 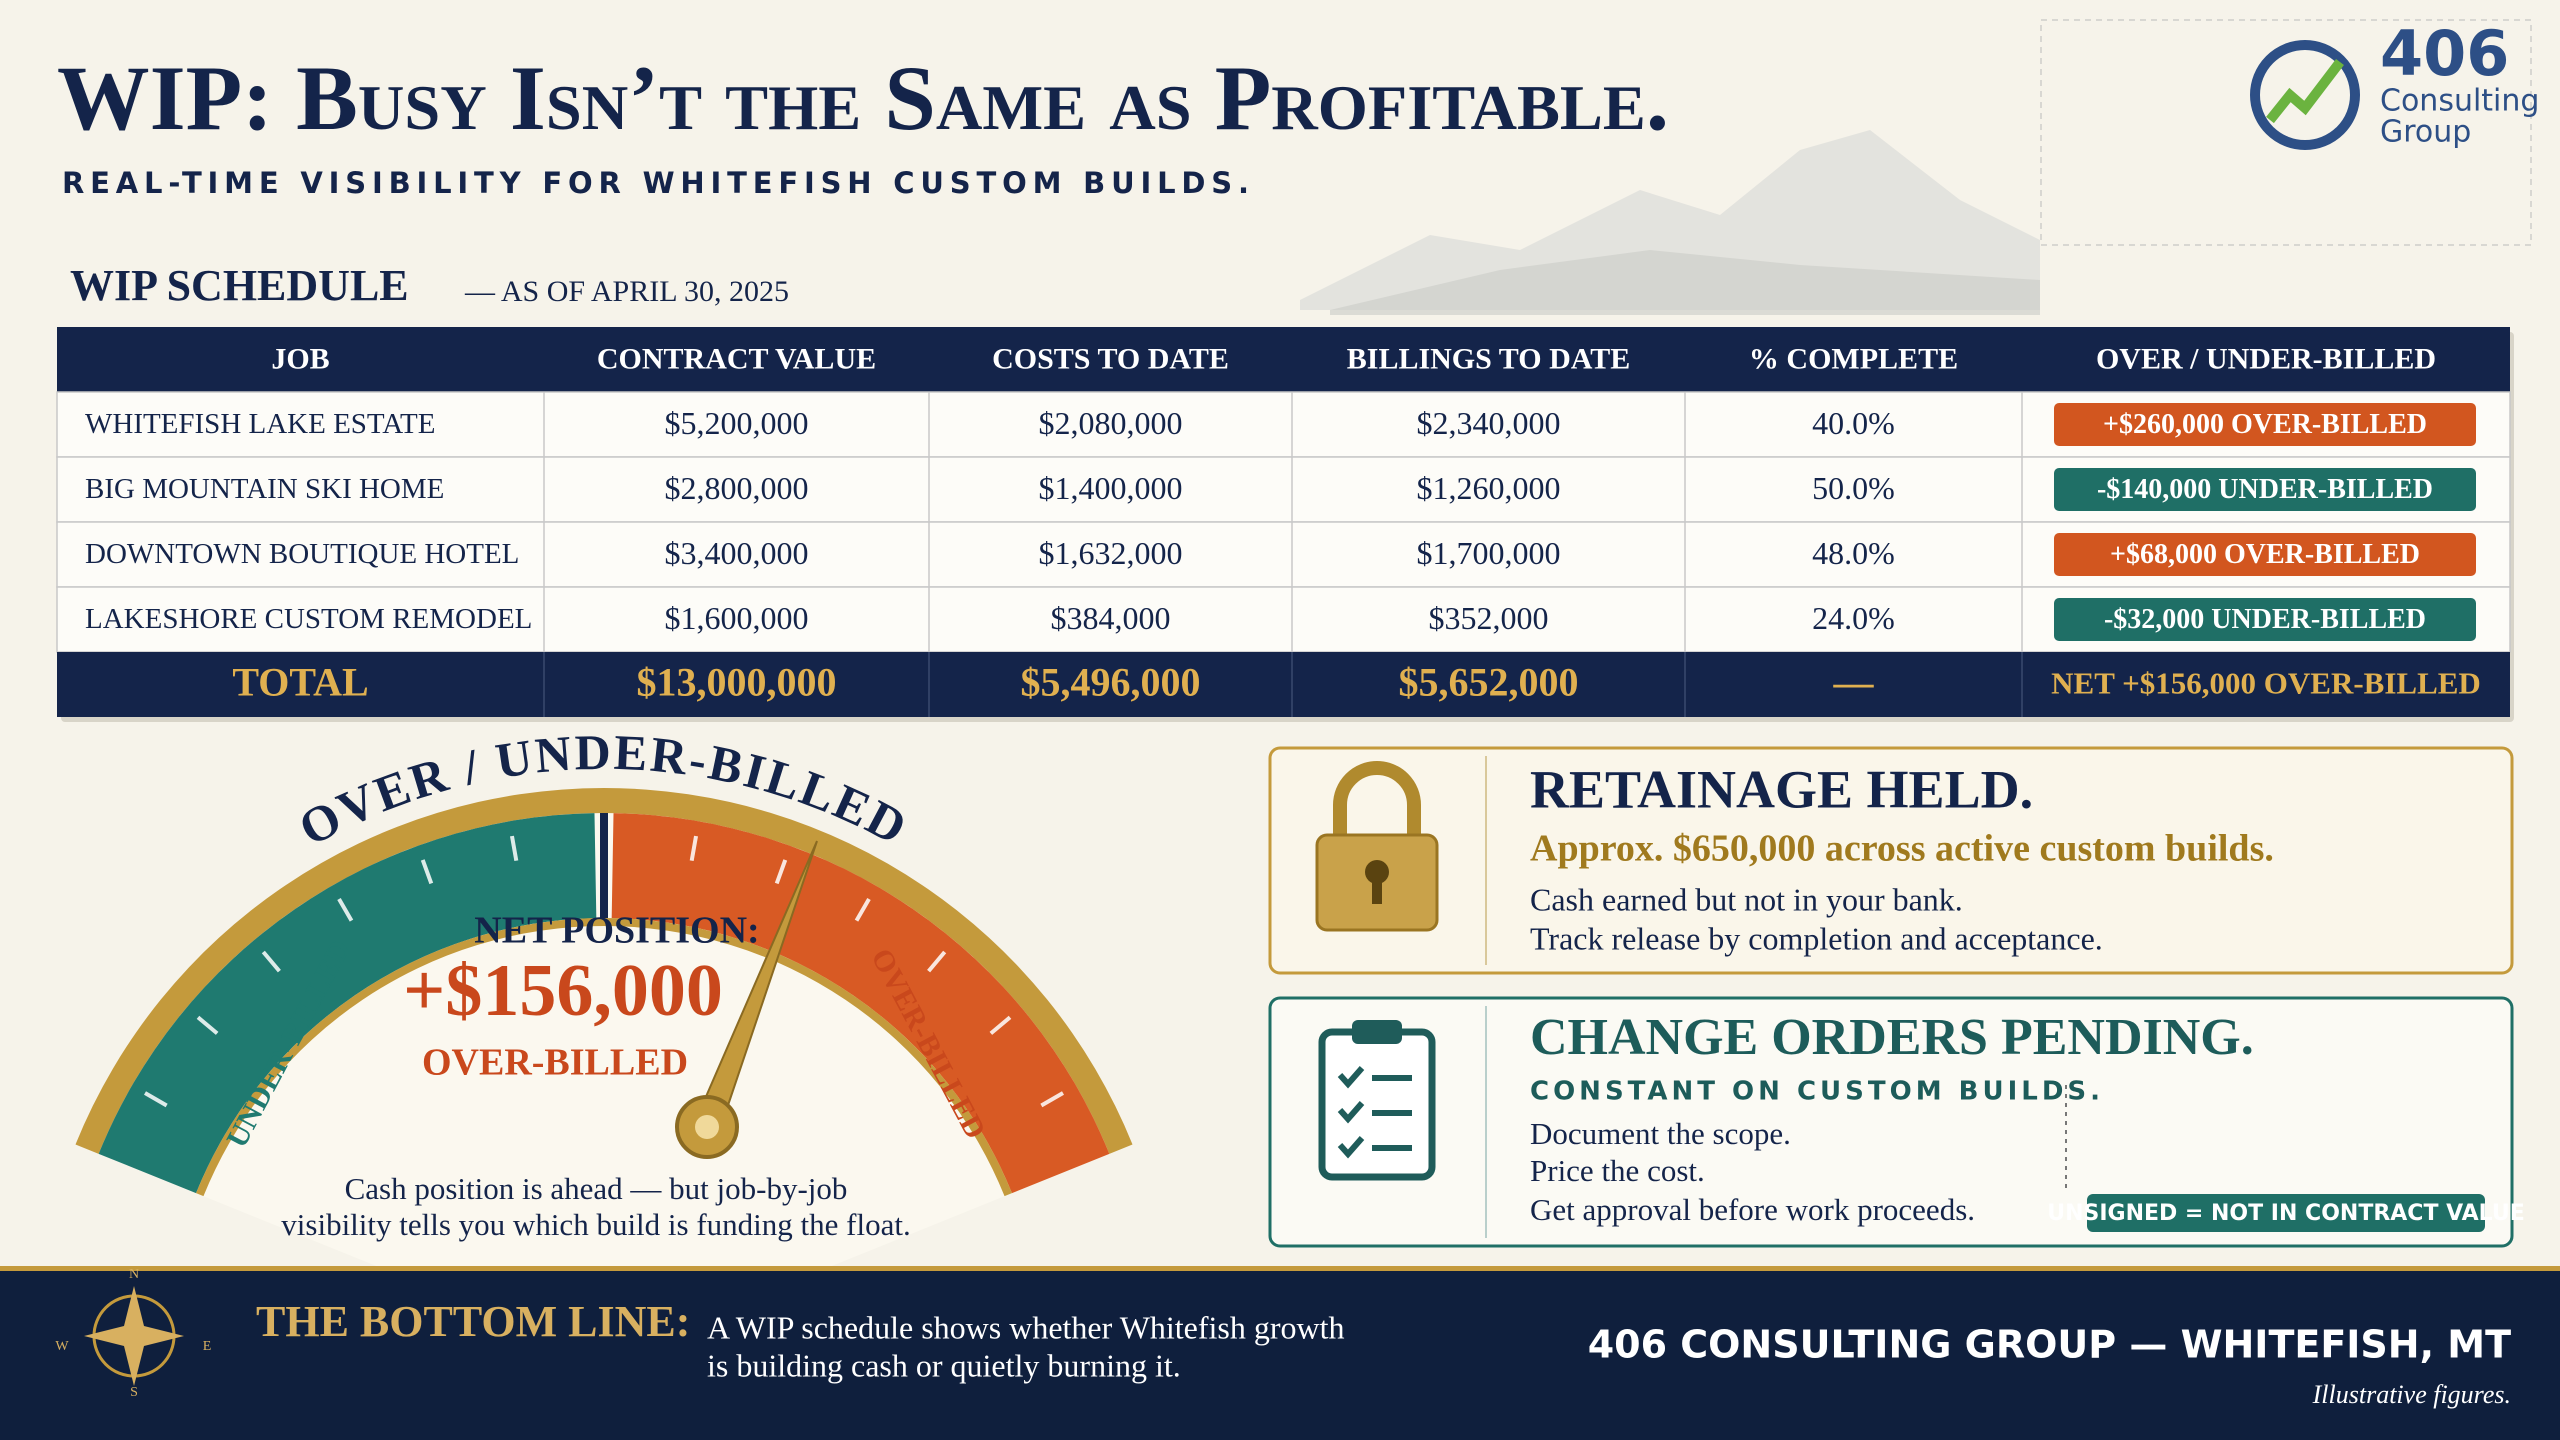 I want to click on schedule-title: WIP SCHEDULE, so click(x=239, y=285).